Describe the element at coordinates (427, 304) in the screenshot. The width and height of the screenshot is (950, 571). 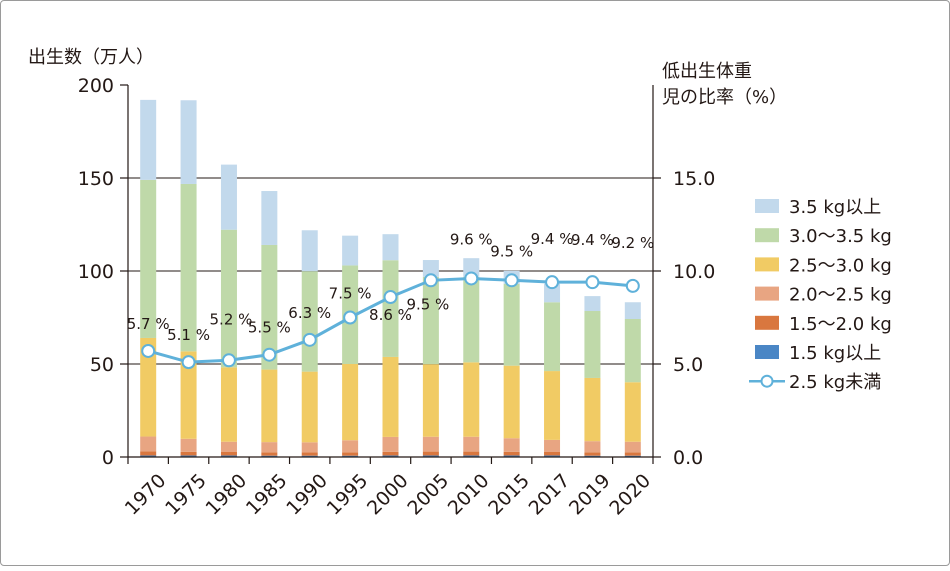
I see `line-data-label: 9.5 %` at that location.